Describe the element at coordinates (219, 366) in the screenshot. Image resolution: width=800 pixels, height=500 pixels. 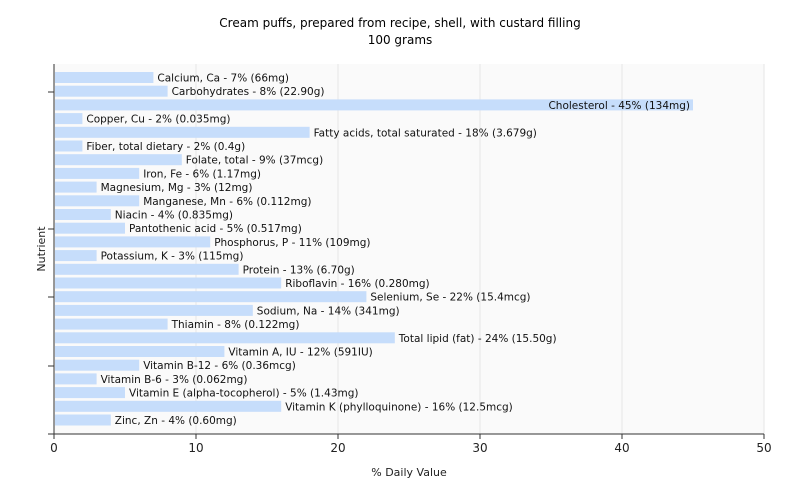
I see `bar-label: Vitamin B-12 - 6% (0.36mcg)` at that location.